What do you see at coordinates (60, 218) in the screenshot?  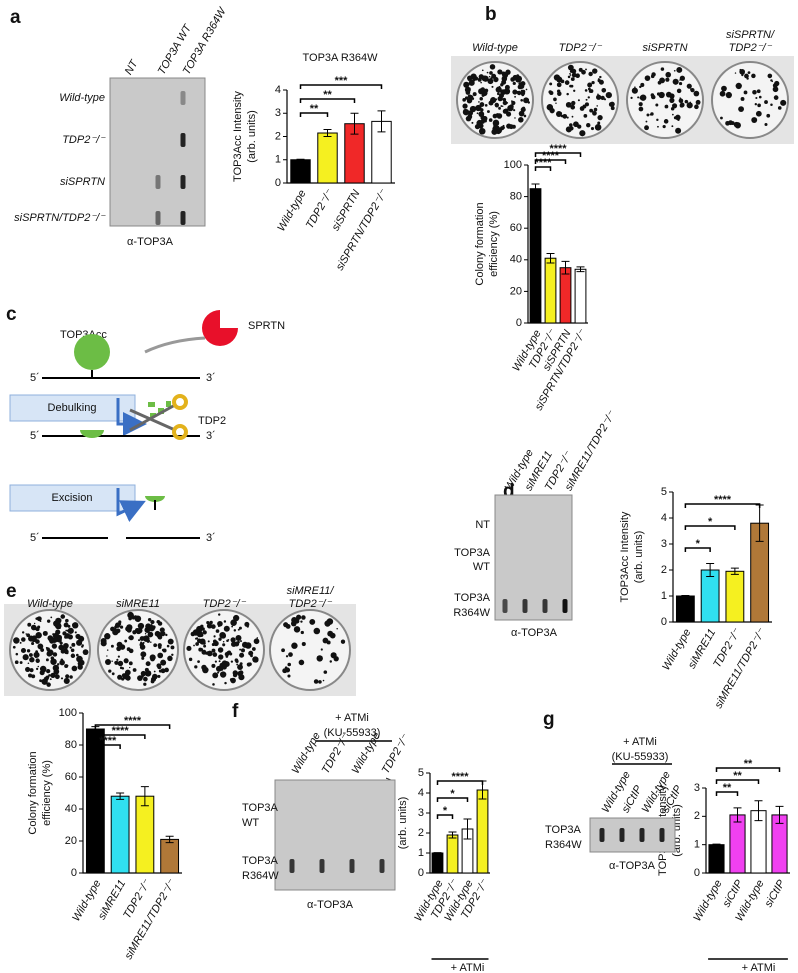 I see `row-label: siSPRTN/TDP2⁻/⁻` at bounding box center [60, 218].